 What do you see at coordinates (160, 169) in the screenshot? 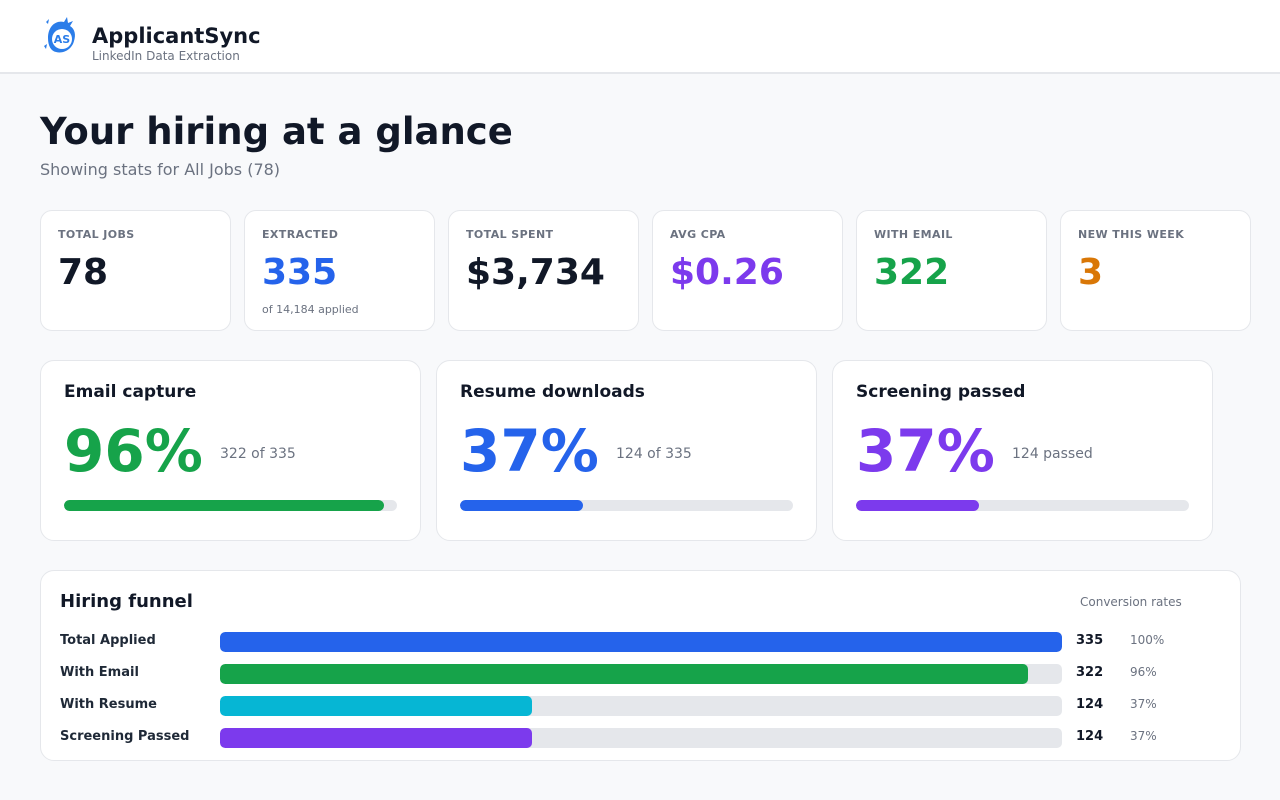
I see `page-subtitle: Showing stats for All Jobs (78)` at bounding box center [160, 169].